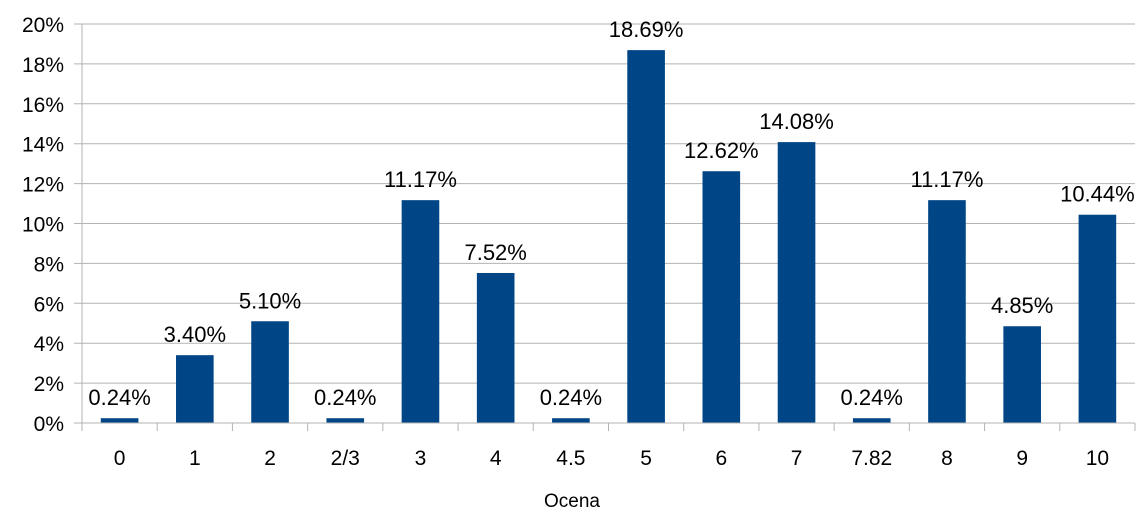 This screenshot has height=514, width=1142. What do you see at coordinates (721, 150) in the screenshot?
I see `data-label: 12.62%` at bounding box center [721, 150].